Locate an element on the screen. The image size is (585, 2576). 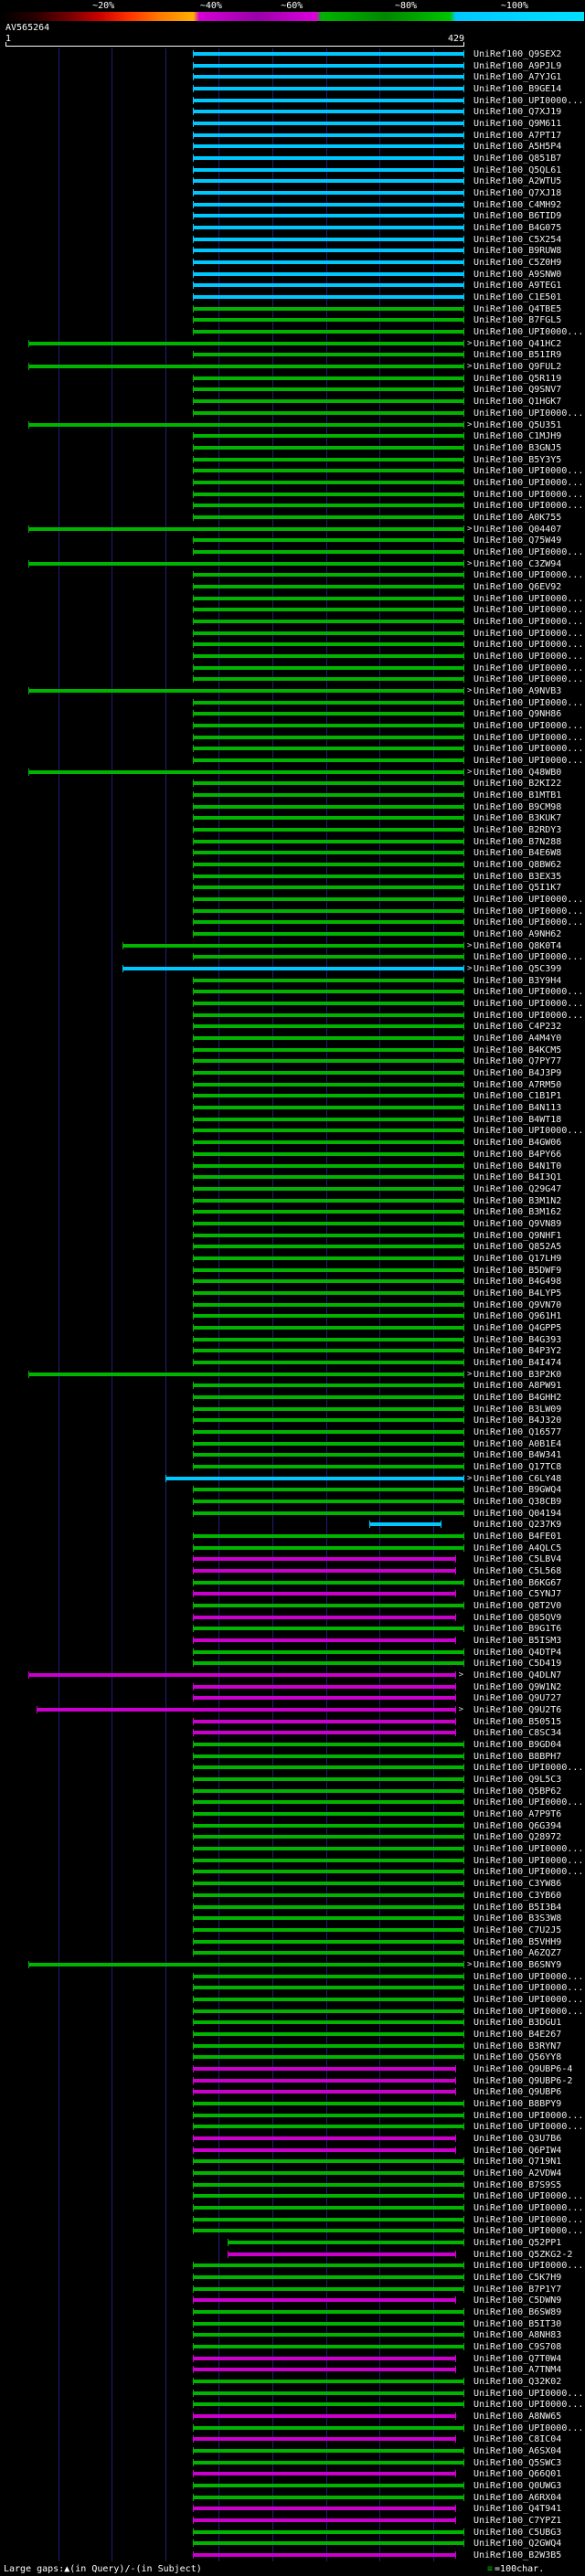
hit-label: UniRef100_B51IR9 is located at coordinates (517, 355).